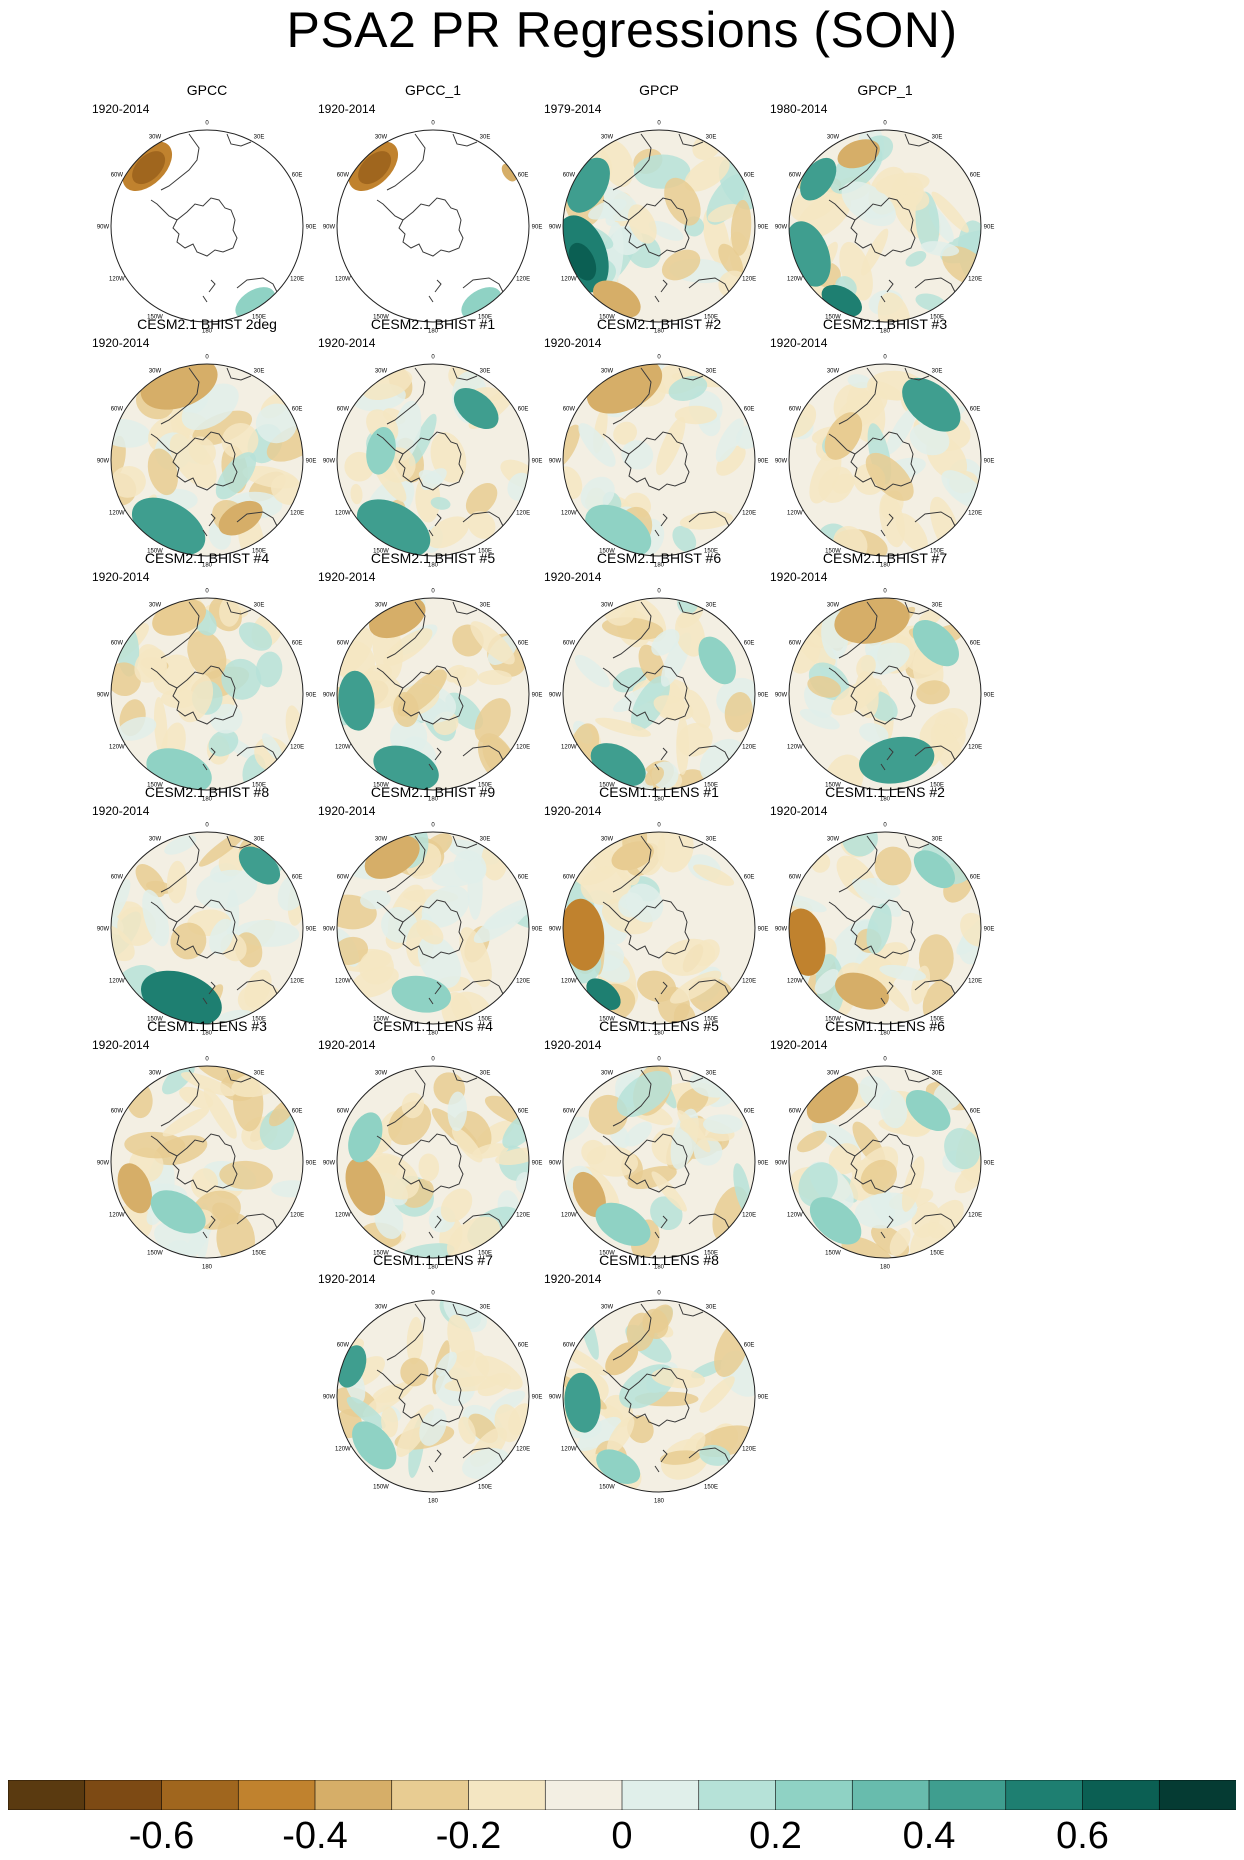  What do you see at coordinates (207, 90) in the screenshot?
I see `panel-title: GPCC` at bounding box center [207, 90].